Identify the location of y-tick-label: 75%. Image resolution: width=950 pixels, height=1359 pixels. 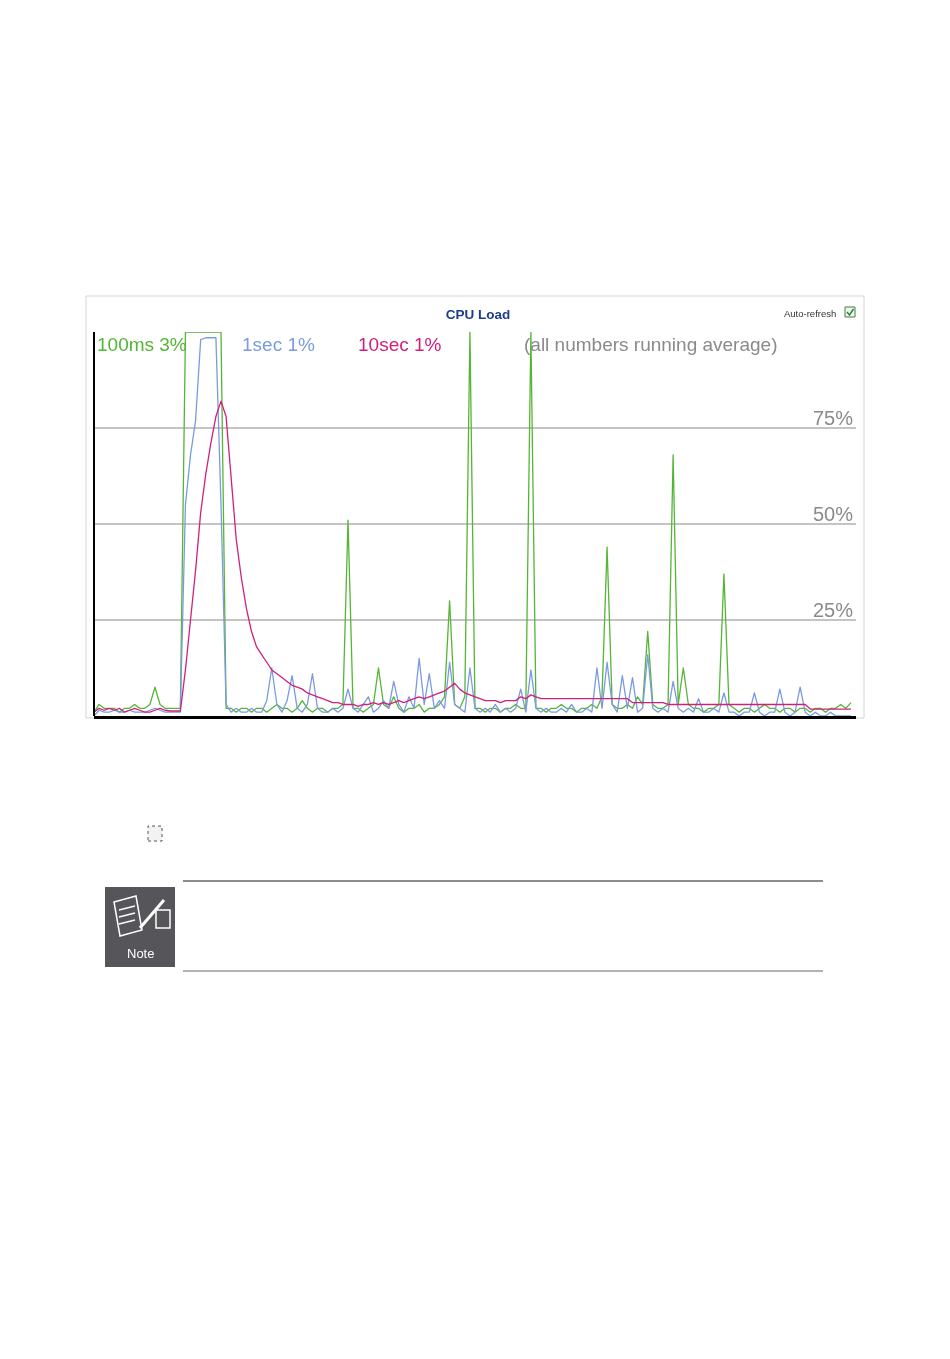
(833, 418).